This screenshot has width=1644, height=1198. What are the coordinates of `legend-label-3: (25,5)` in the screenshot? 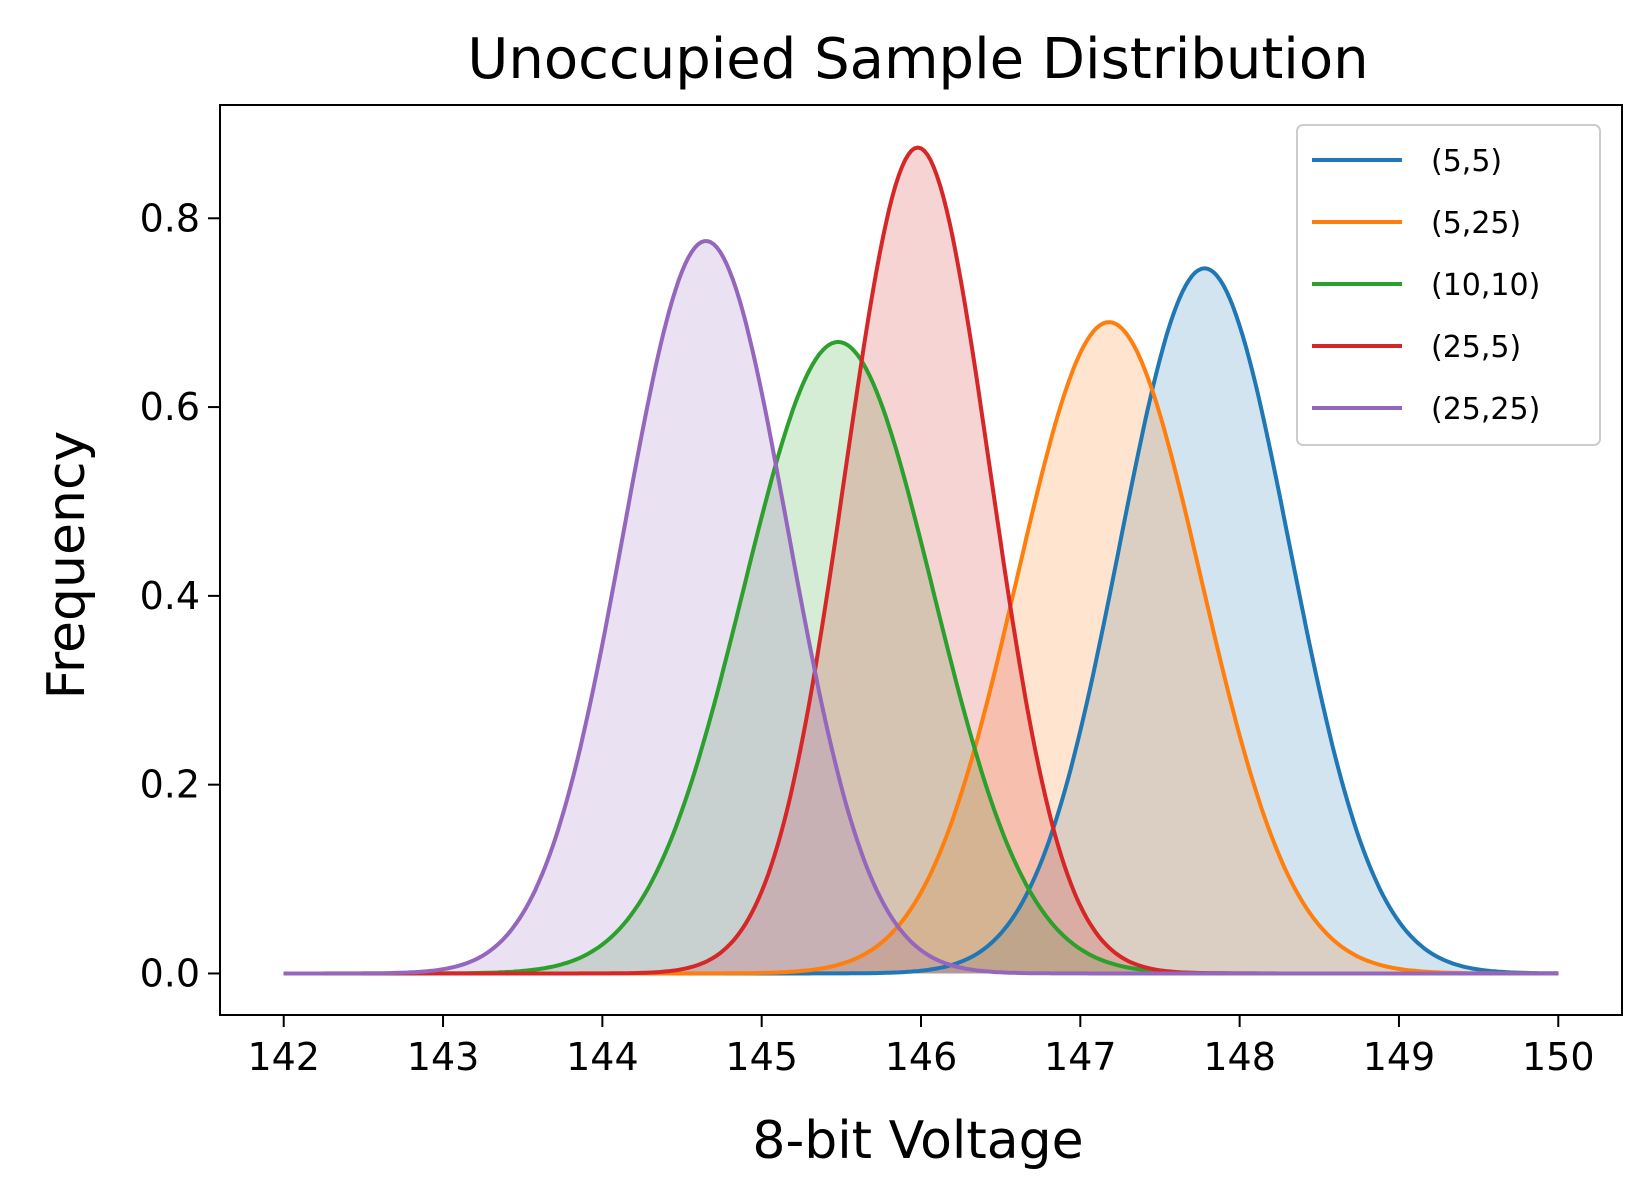 It's located at (1476, 347).